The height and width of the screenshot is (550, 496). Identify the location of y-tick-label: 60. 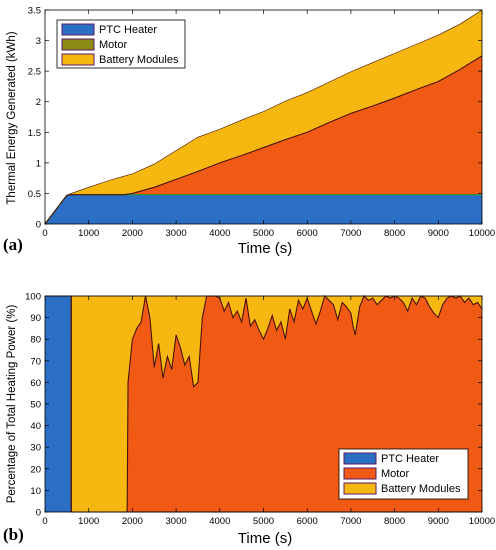
(35, 383).